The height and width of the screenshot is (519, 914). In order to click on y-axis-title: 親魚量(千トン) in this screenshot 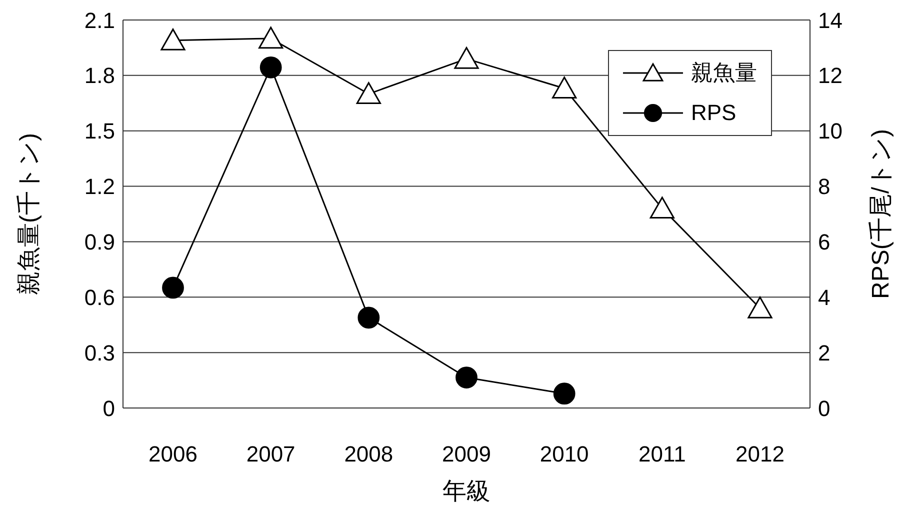, I will do `click(29, 214)`.